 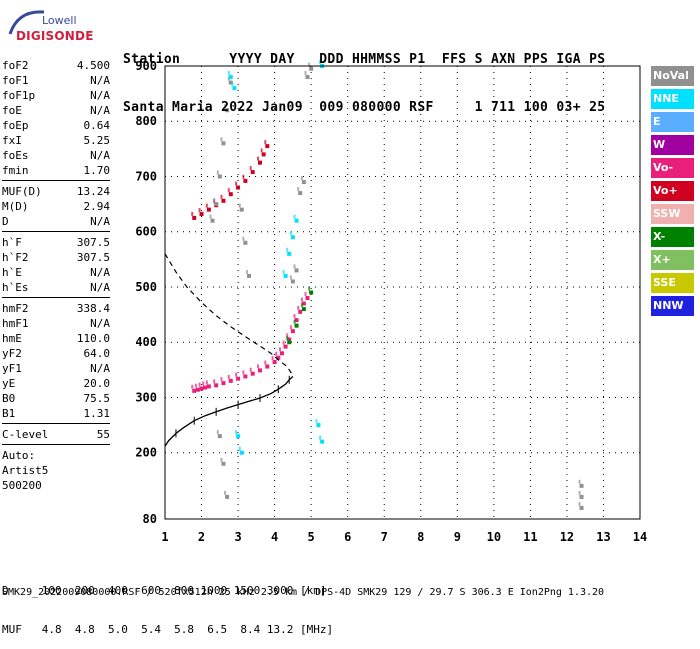 What do you see at coordinates (672, 122) in the screenshot?
I see `legend-item: E` at bounding box center [672, 122].